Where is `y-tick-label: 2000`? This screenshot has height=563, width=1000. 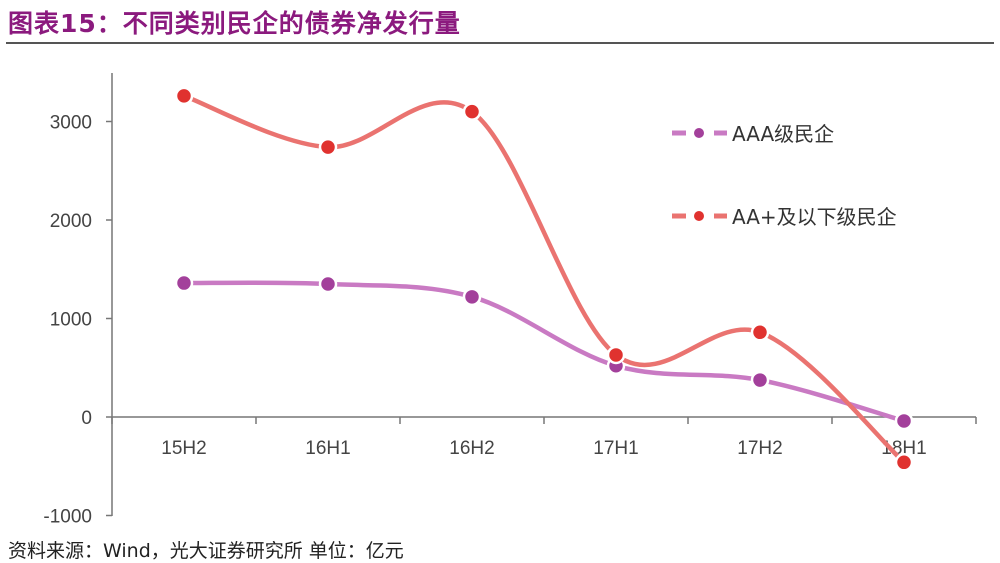 y-tick-label: 2000 is located at coordinates (71, 221).